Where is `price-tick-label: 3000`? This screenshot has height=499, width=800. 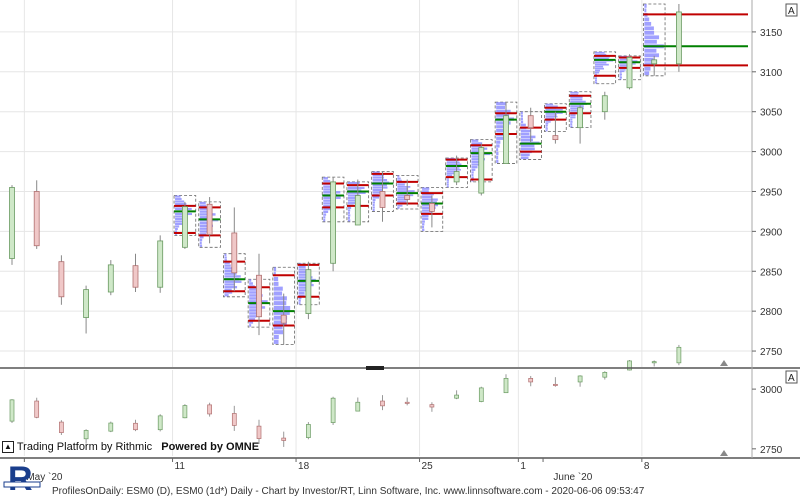 price-tick-label: 3000 is located at coordinates (771, 153).